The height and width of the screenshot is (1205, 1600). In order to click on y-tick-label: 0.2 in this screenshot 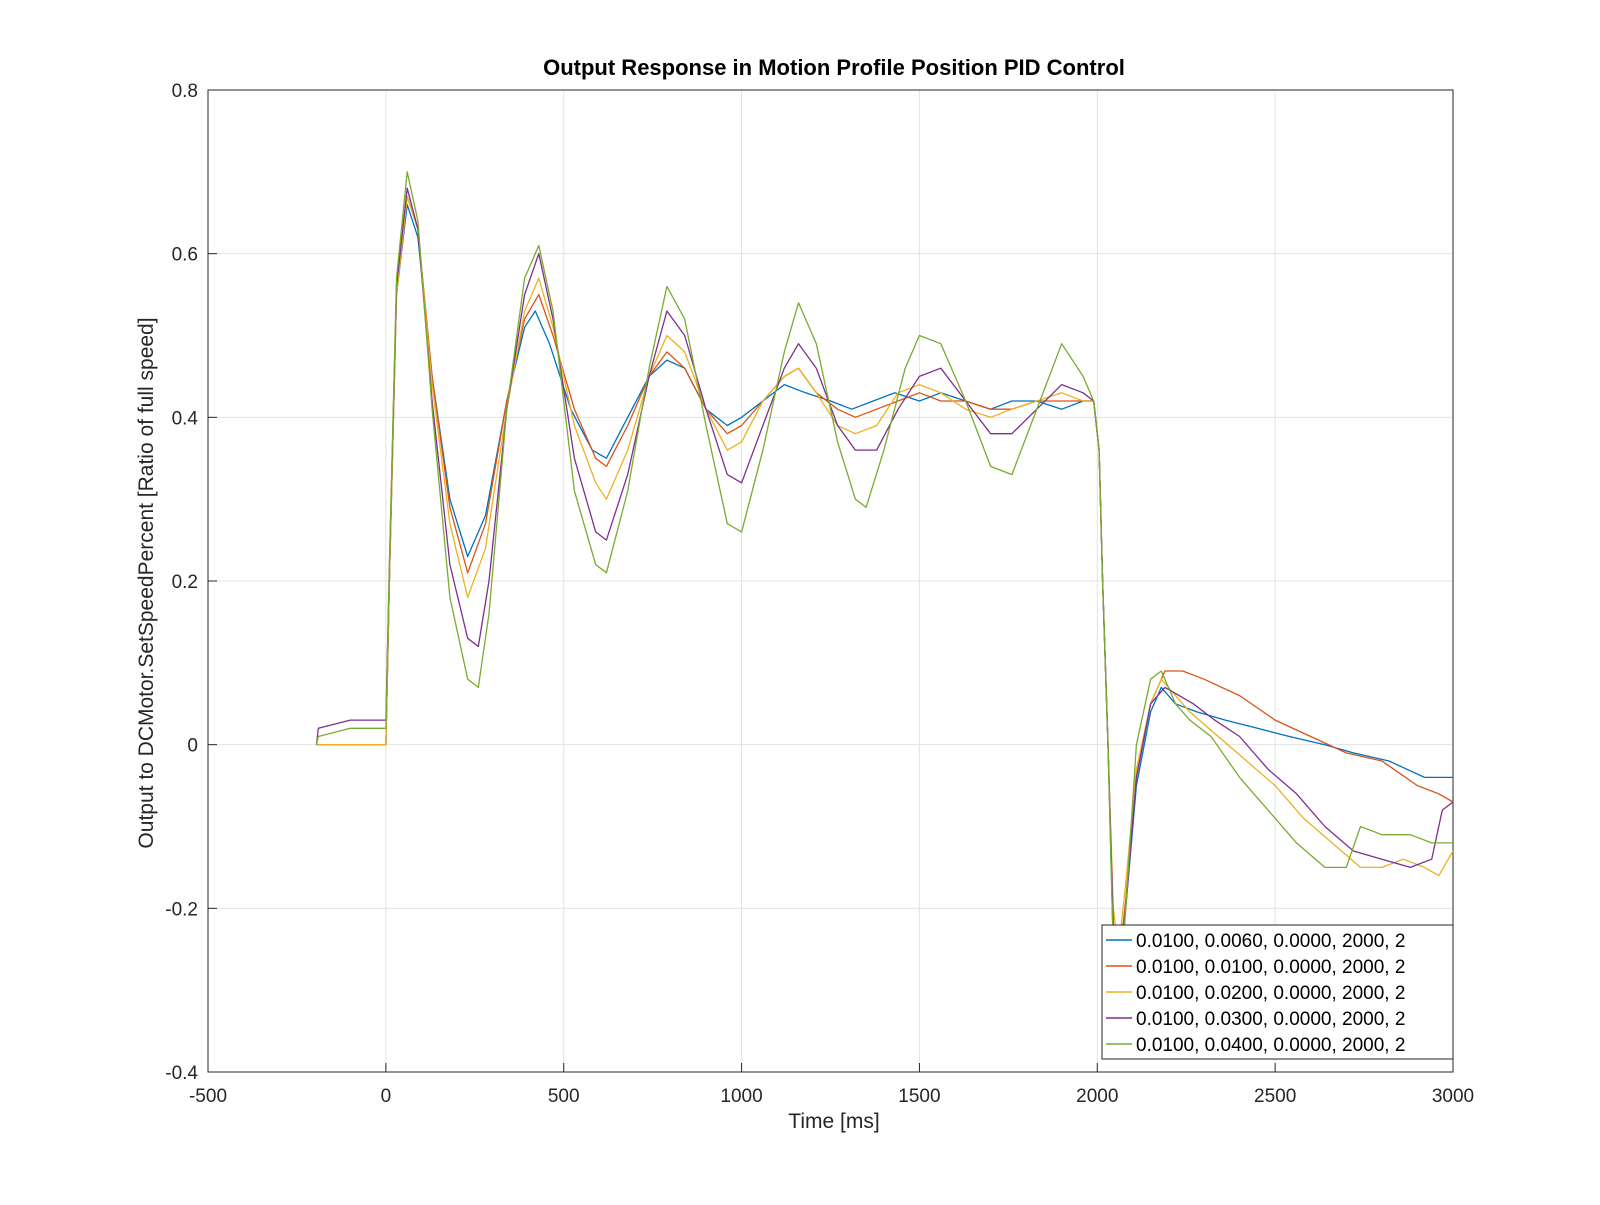, I will do `click(185, 582)`.